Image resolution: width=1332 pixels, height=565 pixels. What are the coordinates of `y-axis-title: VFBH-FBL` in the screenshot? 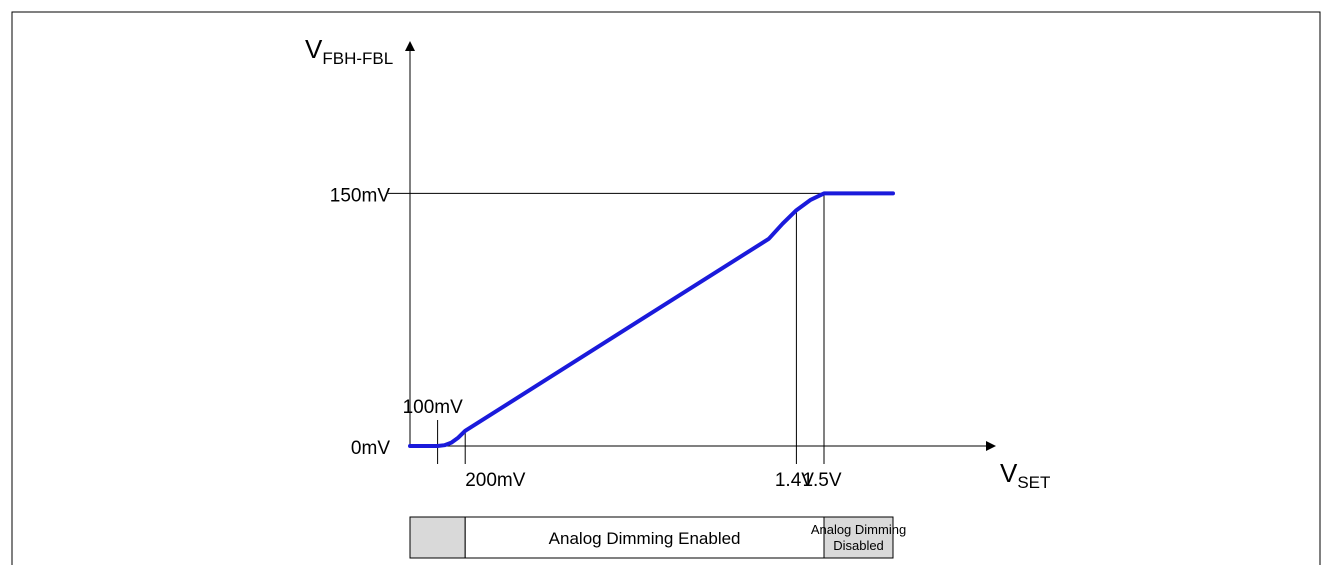 It's located at (349, 51).